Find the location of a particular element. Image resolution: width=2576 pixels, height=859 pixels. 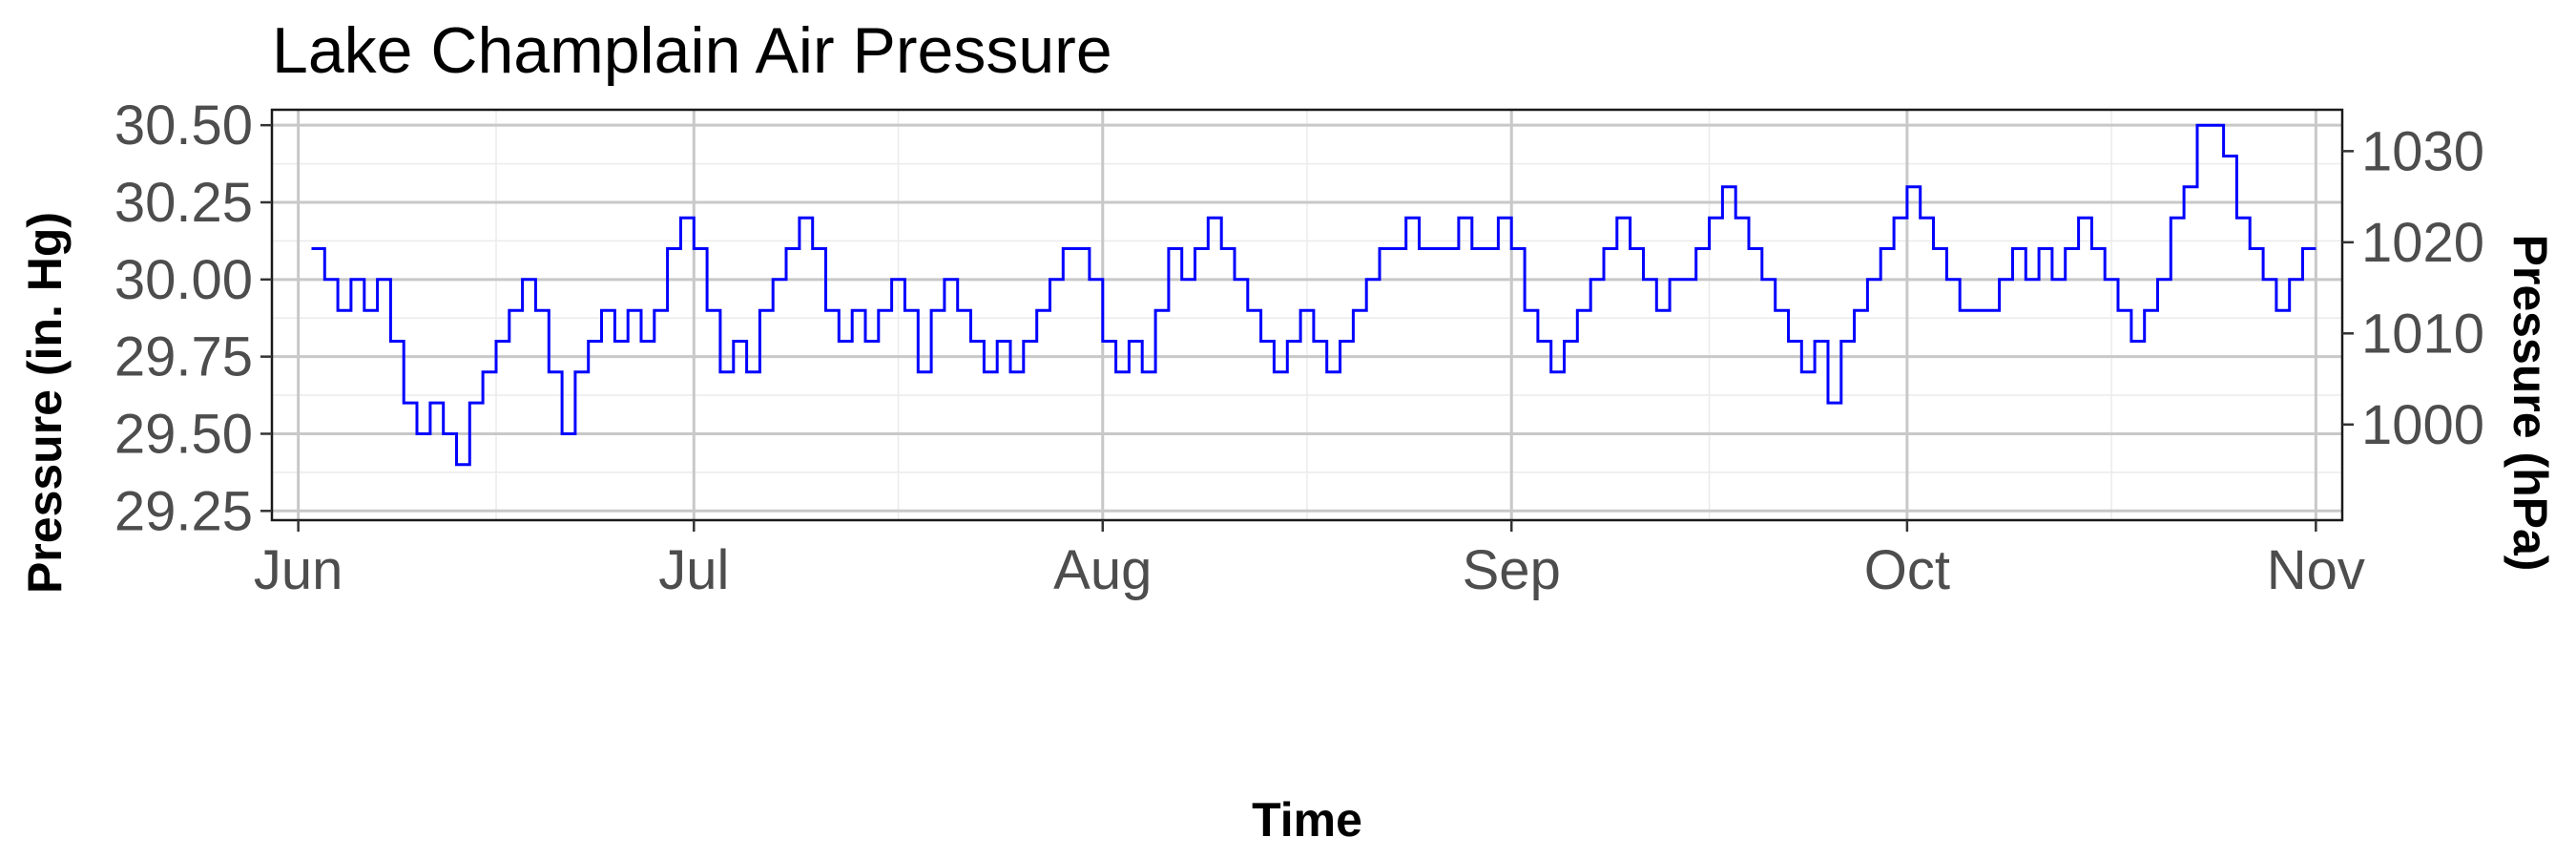

y-axis-left: 29.25 29.50 29.75 30.00 30.25 30.50 is located at coordinates (193, 318).